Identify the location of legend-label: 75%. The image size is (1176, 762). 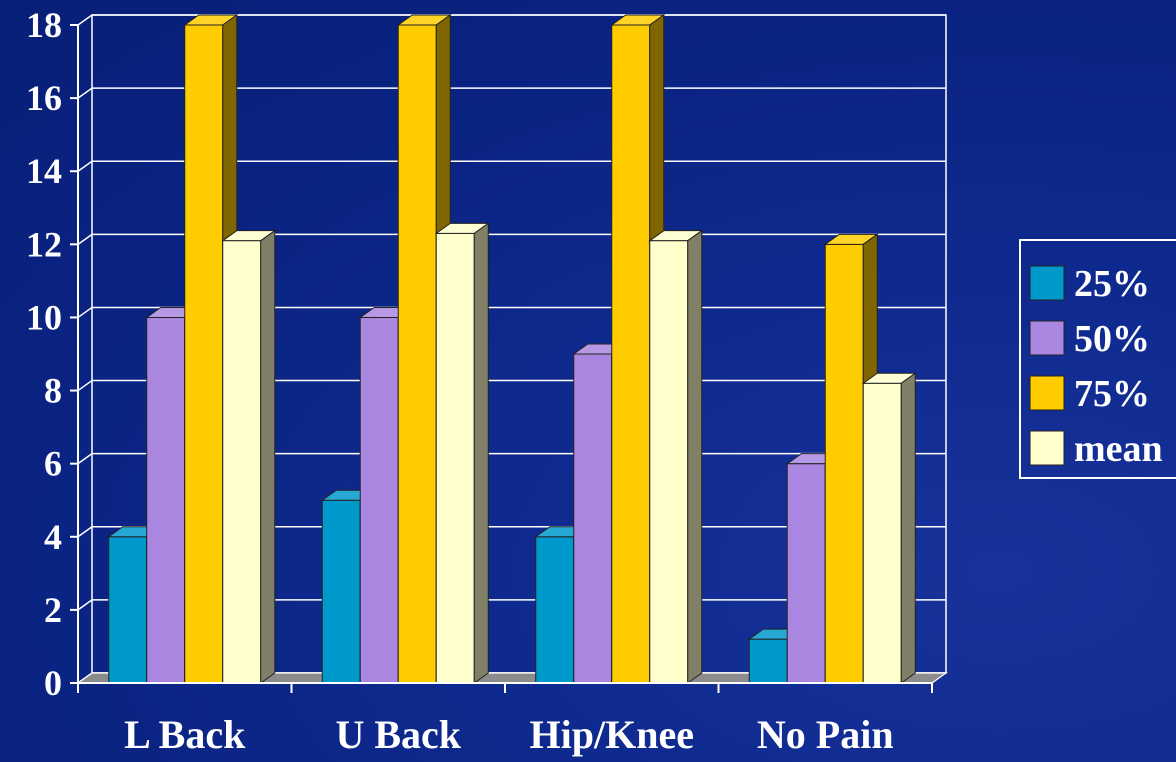
(1112, 394).